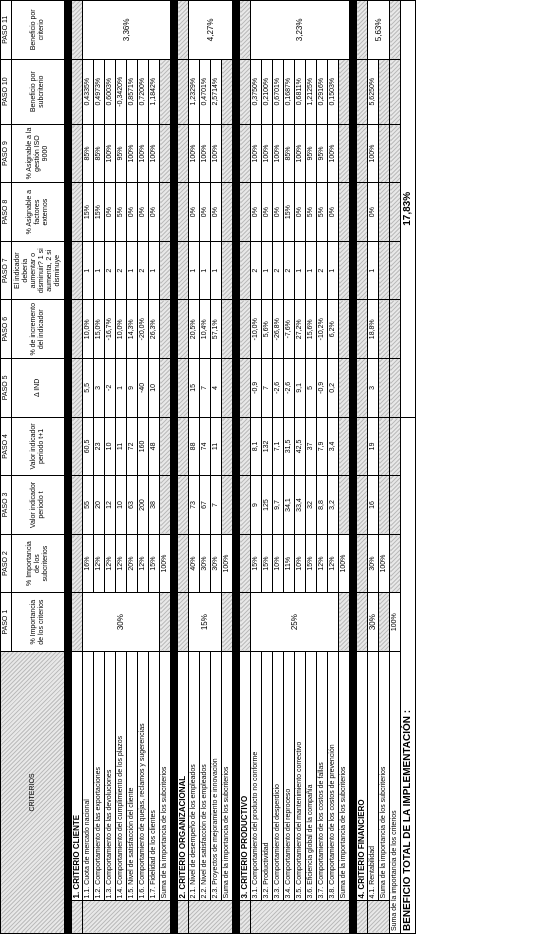 This screenshot has width=552, height=934. Describe the element at coordinates (88, 92) in the screenshot. I see `benefit-subcriterion: 0,4335%` at that location.